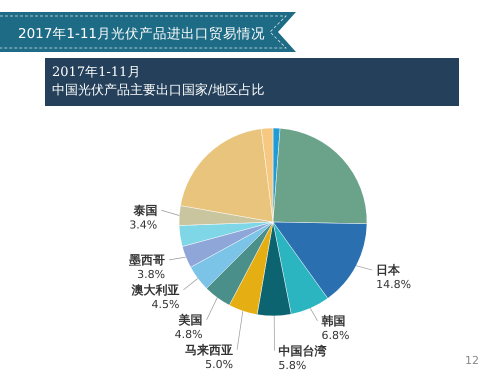 This screenshot has height=375, width=500. I want to click on text: 中国光伏产品主要出口国家/地区占比, so click(158, 90).